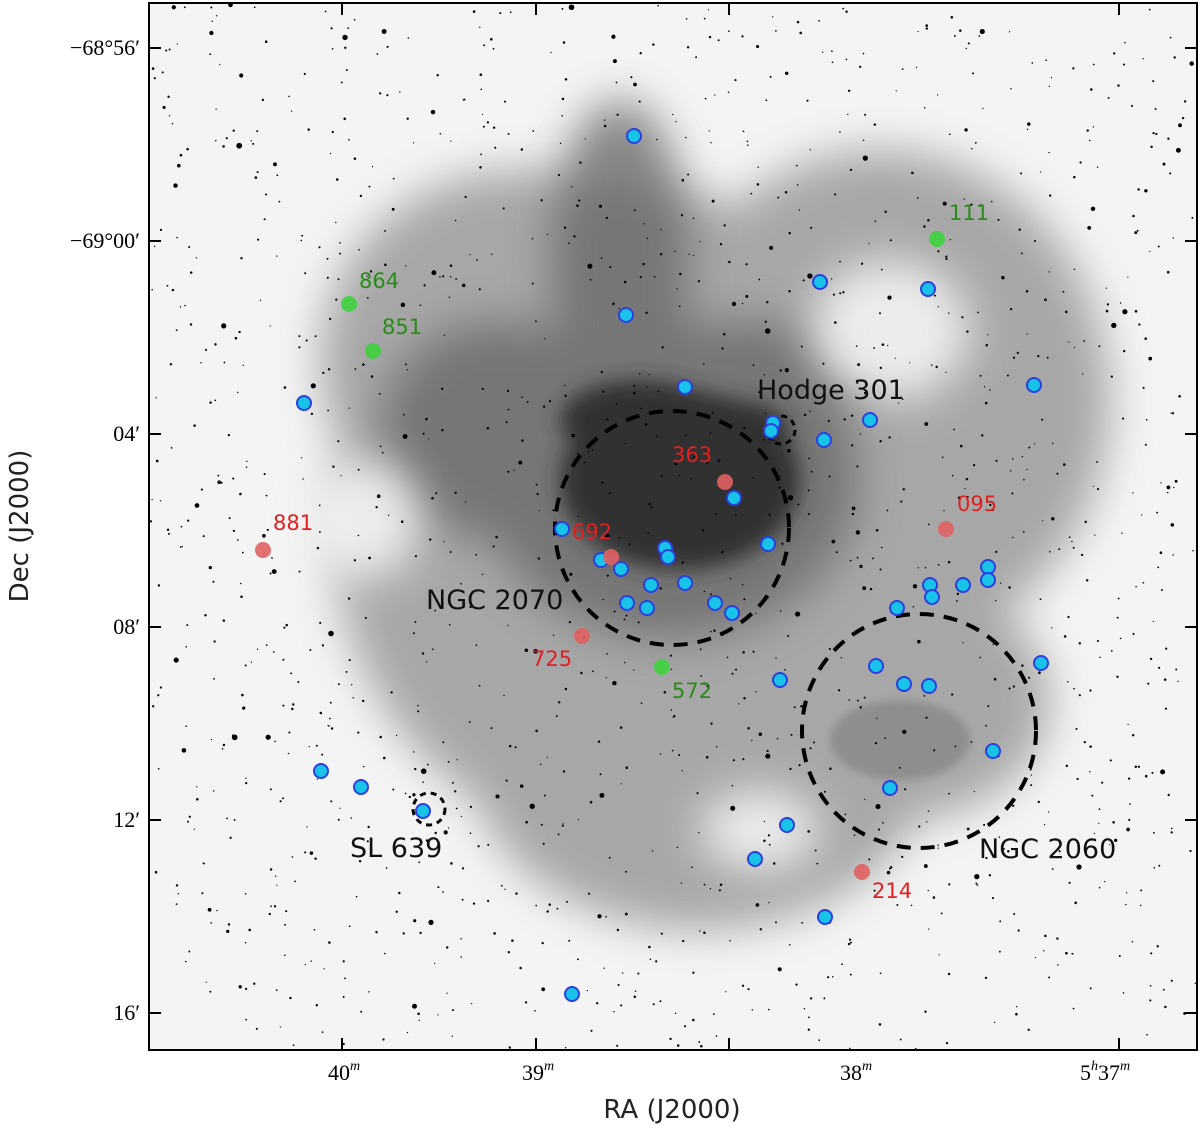 This screenshot has width=1200, height=1130. Describe the element at coordinates (20, 526) in the screenshot. I see `y-axis-title: Dec (J2000)` at that location.